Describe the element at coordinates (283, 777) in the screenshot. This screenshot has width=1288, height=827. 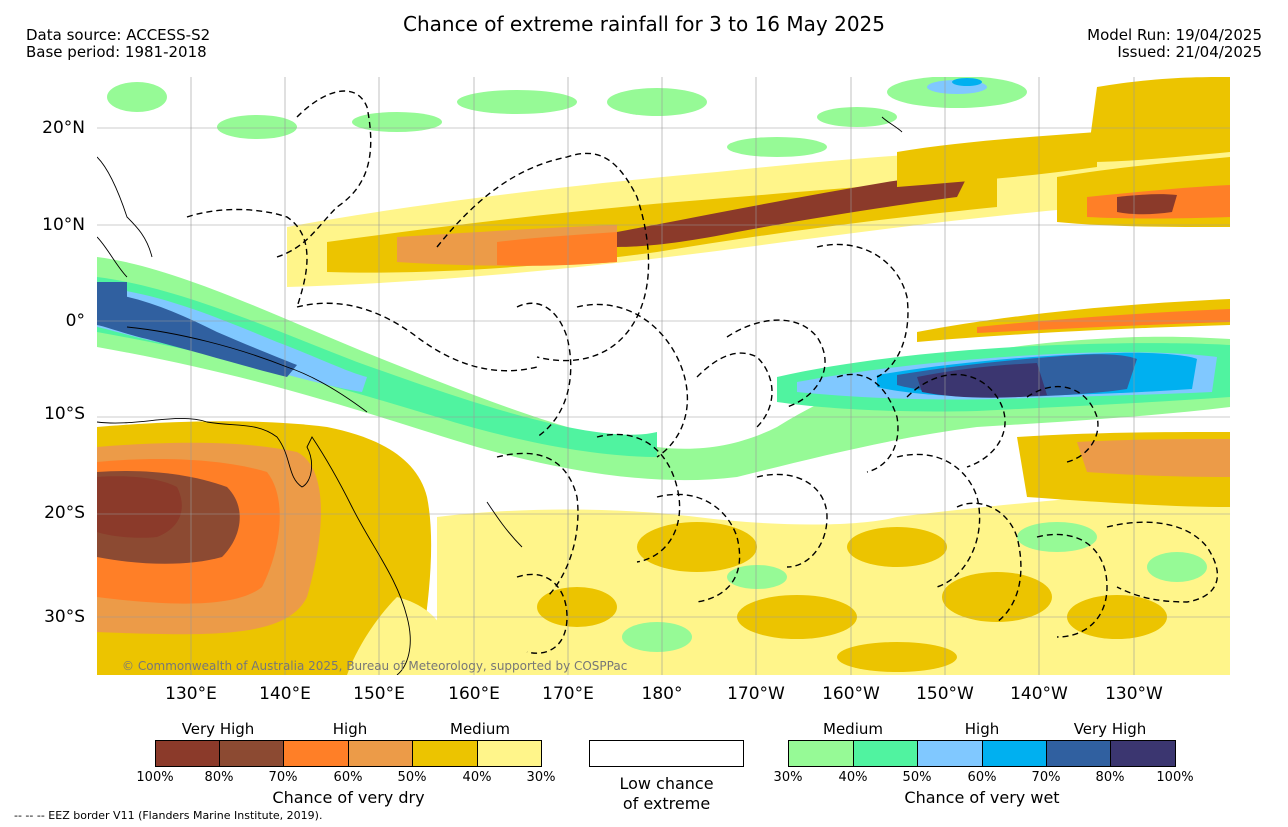
I see `dry-pct-70: 70%` at that location.